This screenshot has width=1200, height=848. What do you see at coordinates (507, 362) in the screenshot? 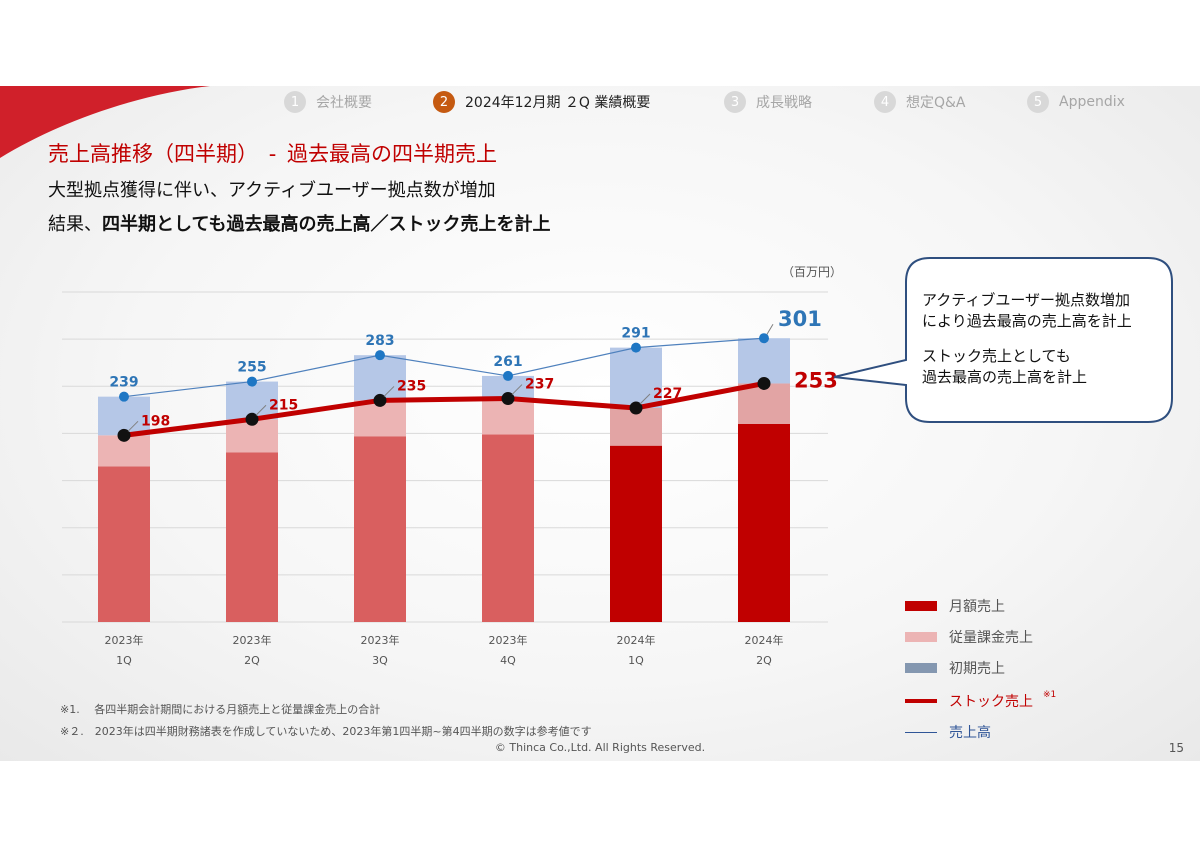
I see `data-label-total: 261` at bounding box center [507, 362].